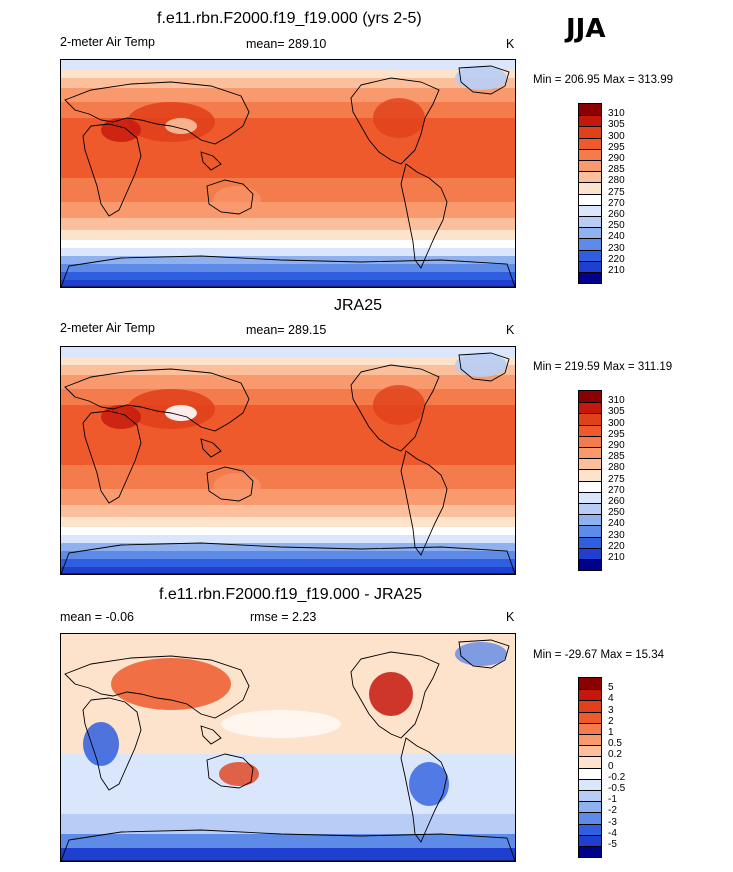 This screenshot has width=733, height=872. What do you see at coordinates (286, 330) in the screenshot?
I see `panel-2-mean: mean= 289.15` at bounding box center [286, 330].